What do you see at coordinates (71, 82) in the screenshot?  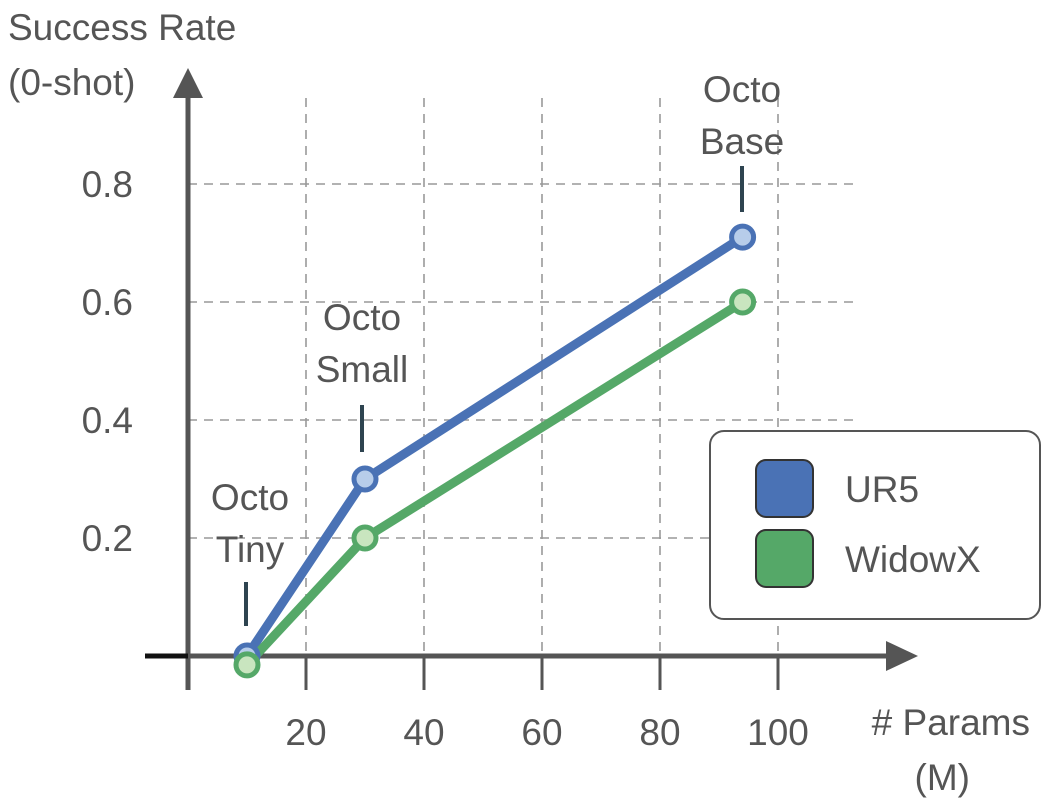 I see `y-axis-title: (0-shot)` at bounding box center [71, 82].